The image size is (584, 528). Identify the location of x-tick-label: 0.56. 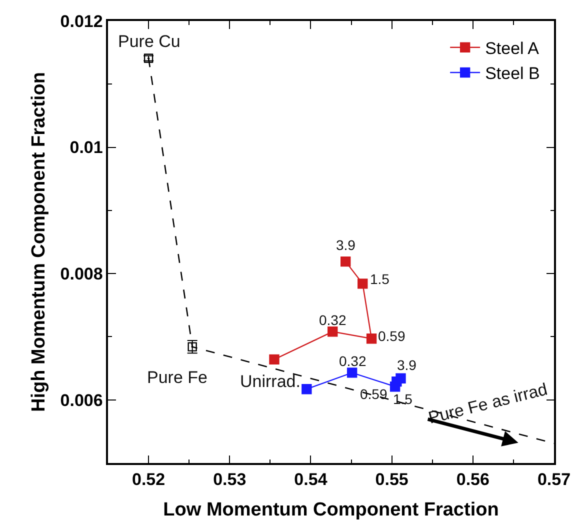
(473, 480).